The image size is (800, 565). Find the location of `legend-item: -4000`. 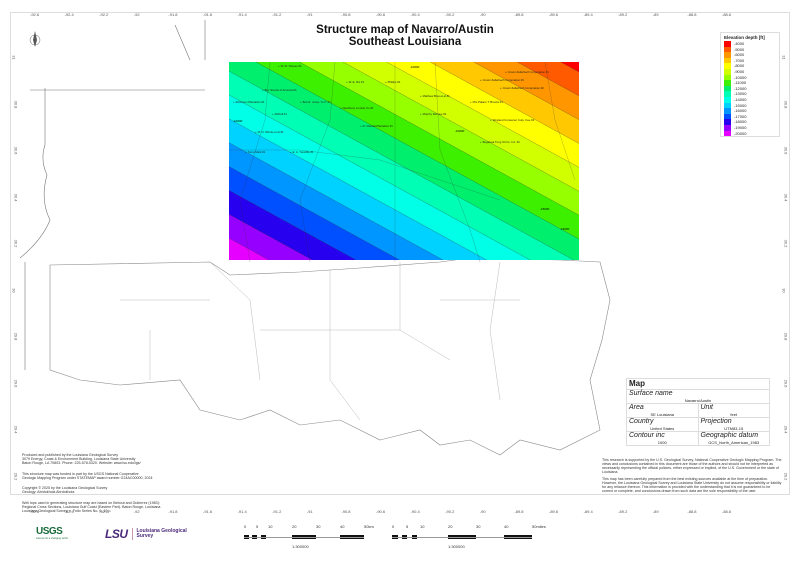

legend-item: -4000 is located at coordinates (750, 44).